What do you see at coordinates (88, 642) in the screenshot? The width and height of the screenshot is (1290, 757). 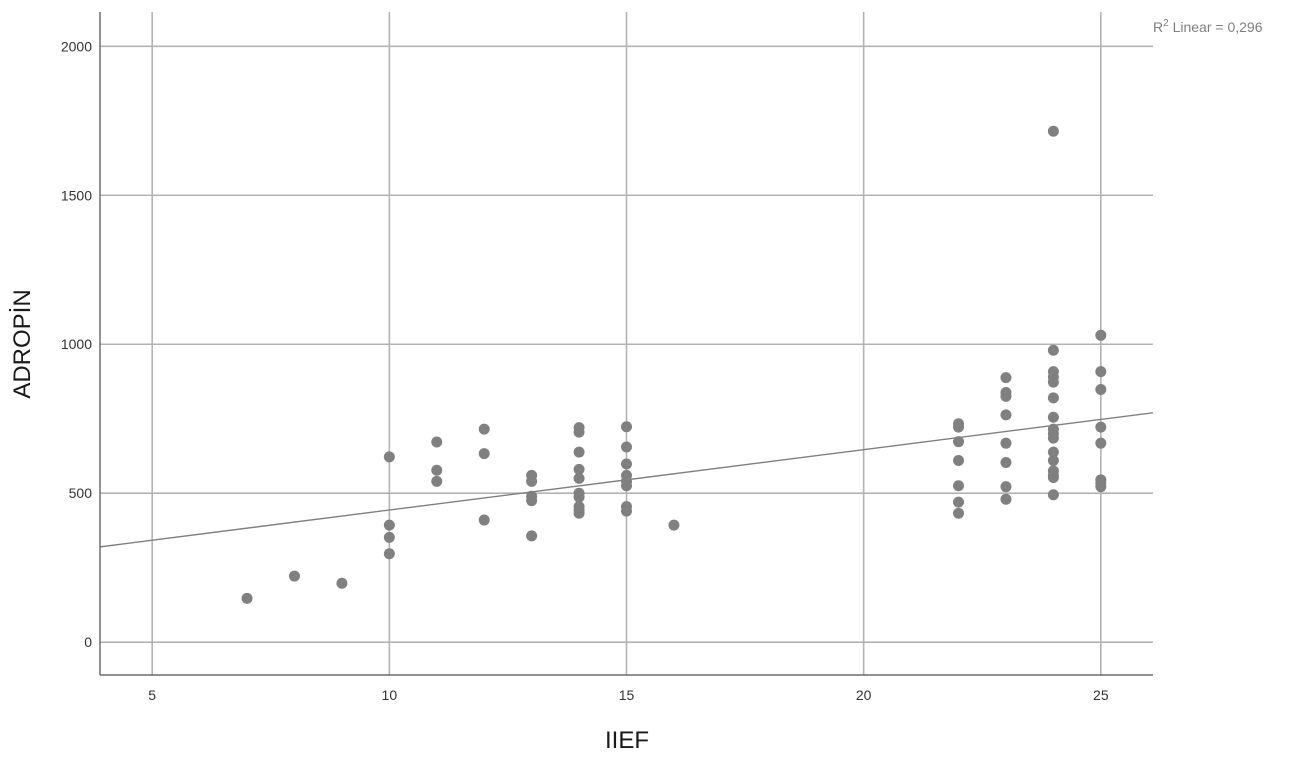 I see `y-tick-label: 0` at bounding box center [88, 642].